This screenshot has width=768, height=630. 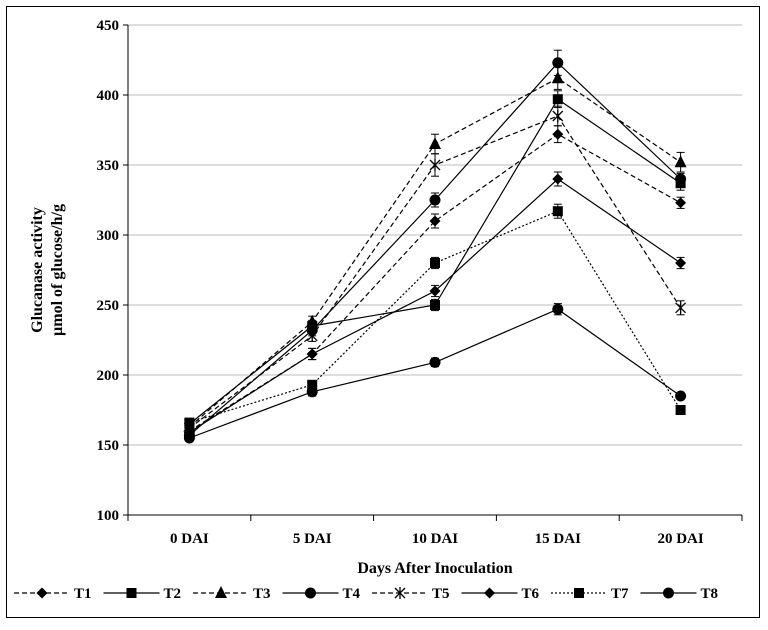 I want to click on x-tick-label: 0 DAI, so click(x=189, y=539).